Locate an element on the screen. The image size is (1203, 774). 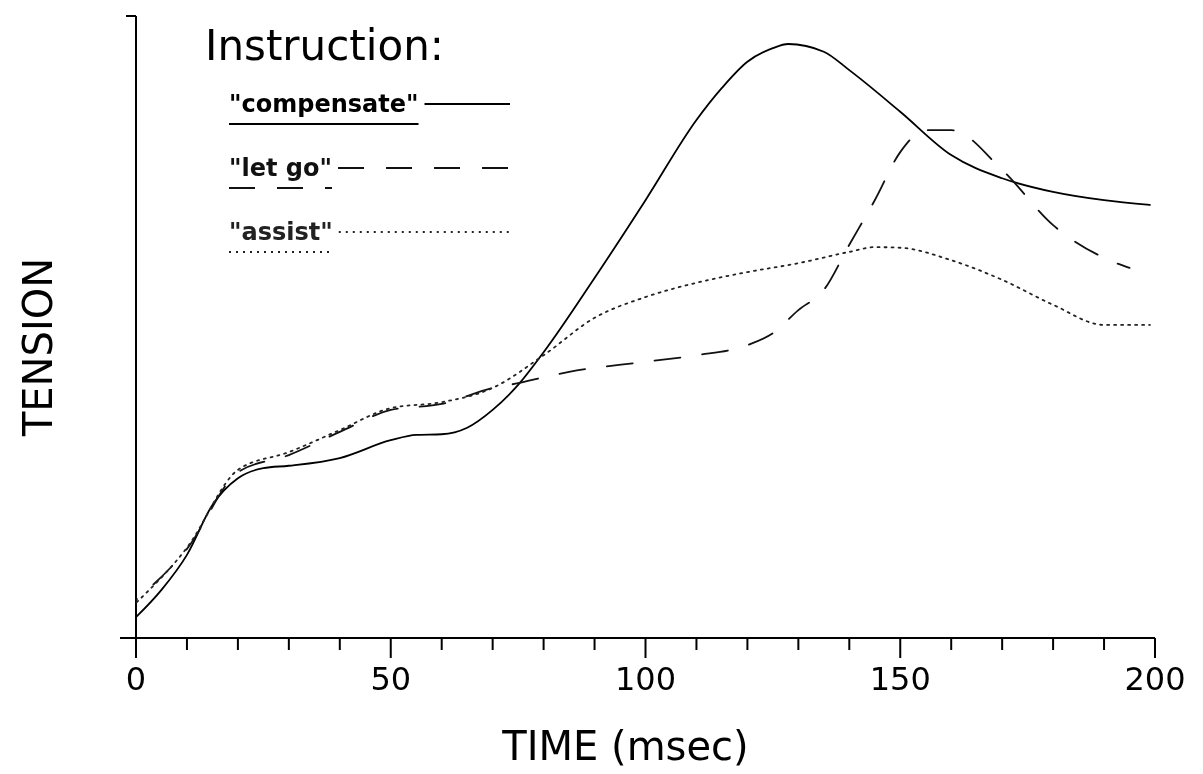
x-tick-label: 200 is located at coordinates (1155, 679).